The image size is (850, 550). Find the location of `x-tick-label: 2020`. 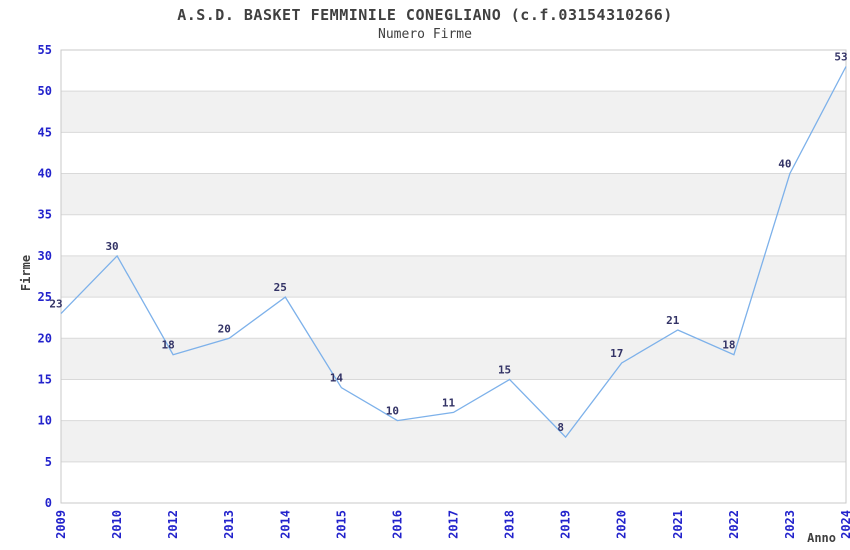

x-tick-label: 2020 is located at coordinates (622, 524).